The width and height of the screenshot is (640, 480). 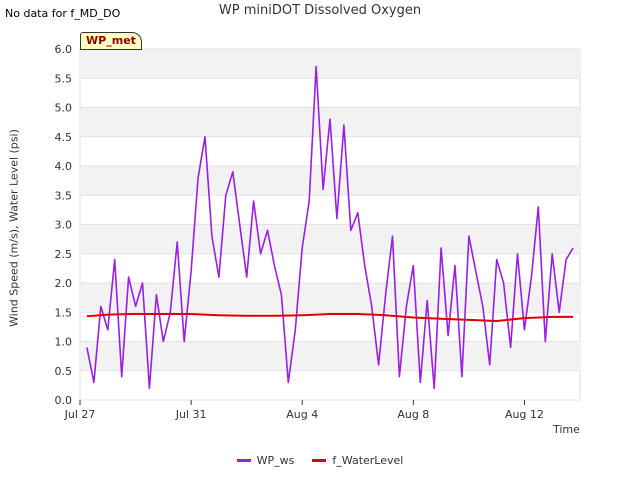 What do you see at coordinates (64, 108) in the screenshot?
I see `y-tick-label: 5.0` at bounding box center [64, 108].